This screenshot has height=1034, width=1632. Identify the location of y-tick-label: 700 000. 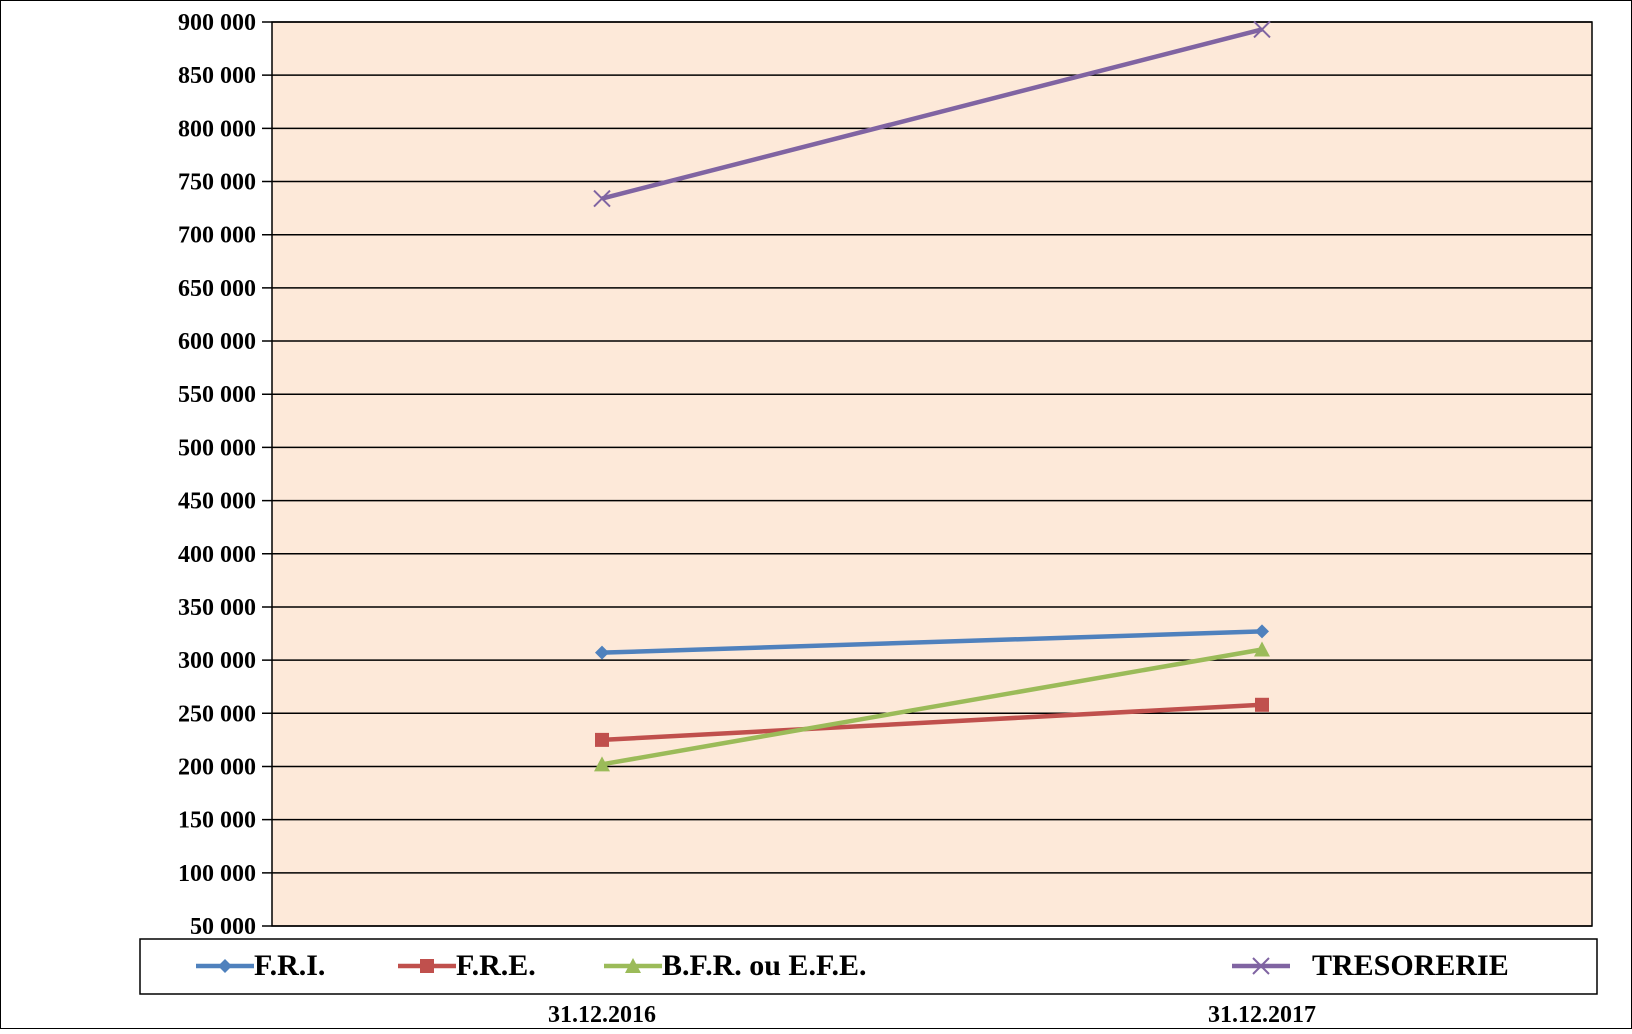
(217, 236).